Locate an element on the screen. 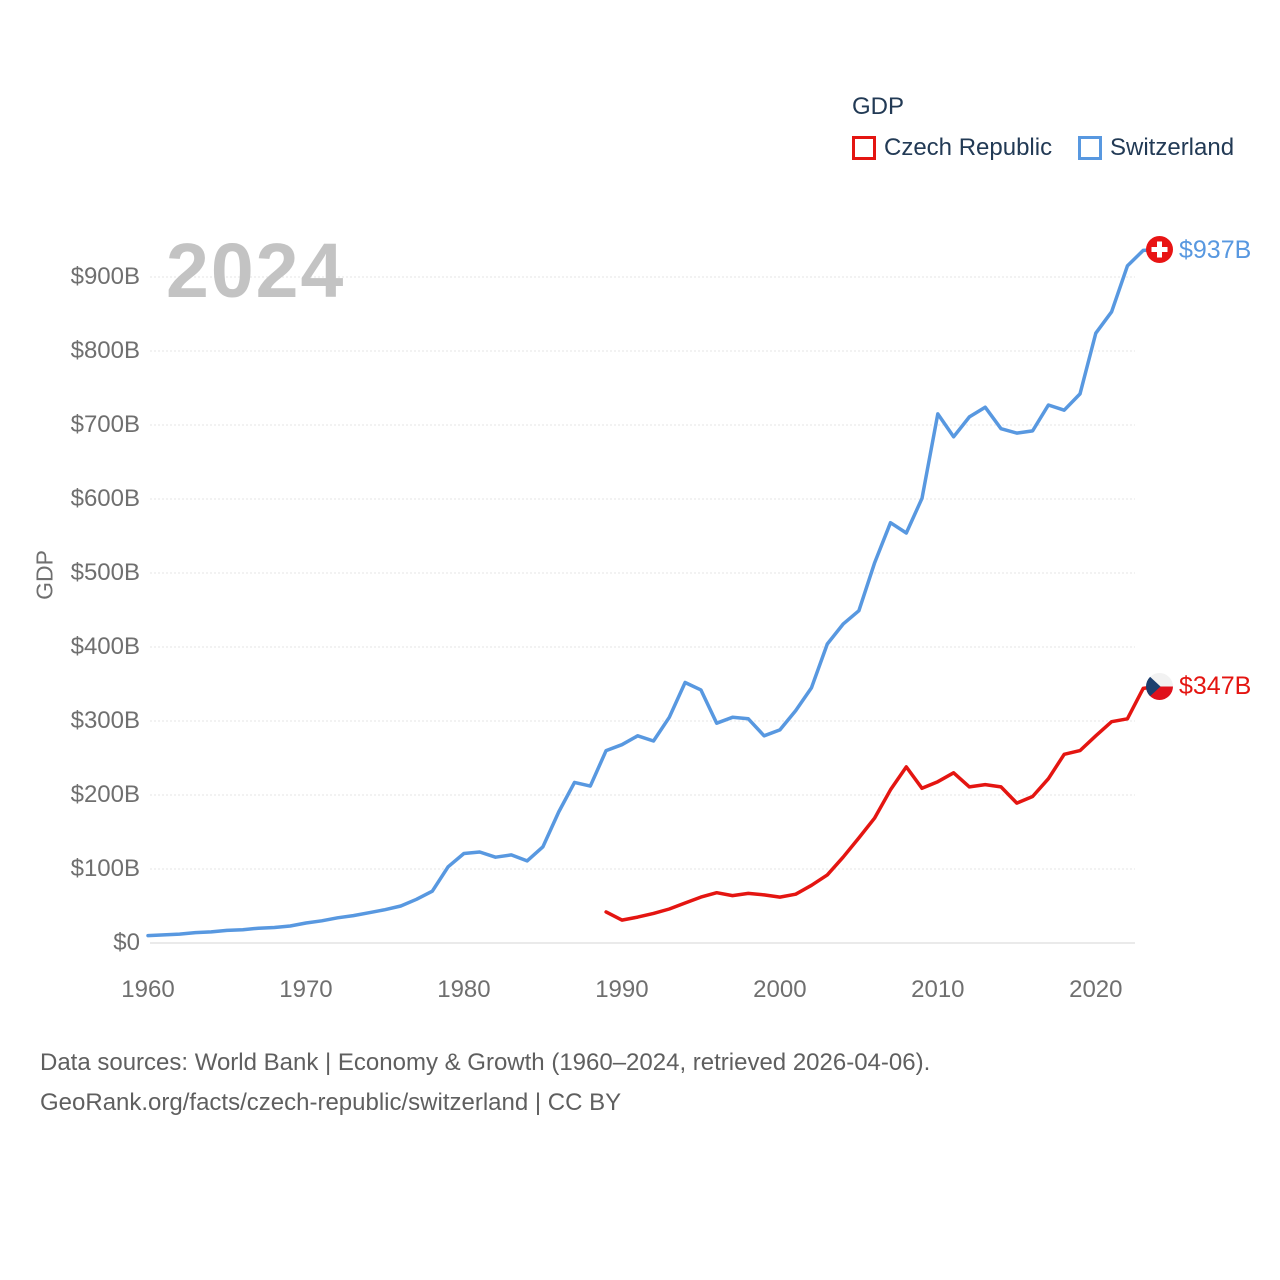 This screenshot has height=1280, width=1280. legend-row: Czech Republic Switzerland is located at coordinates (1052, 148).